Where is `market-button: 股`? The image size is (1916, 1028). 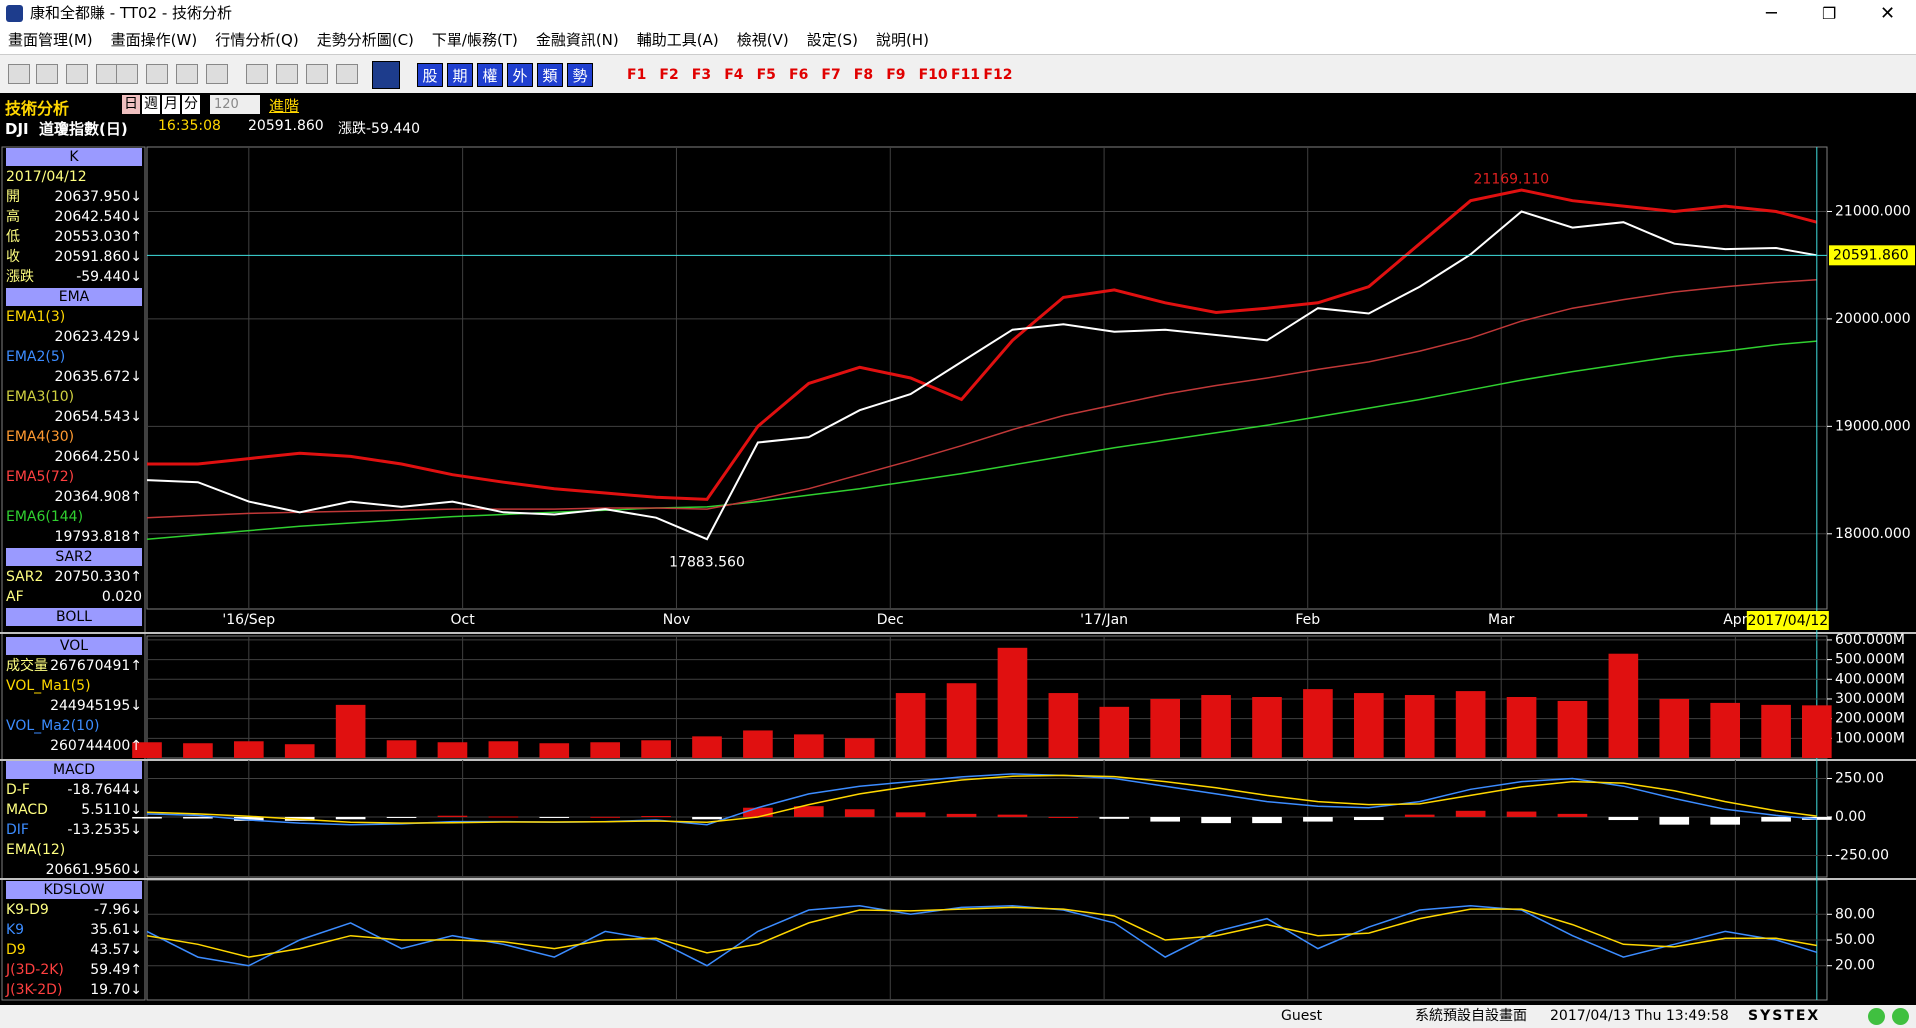
market-button: 股 is located at coordinates (430, 75).